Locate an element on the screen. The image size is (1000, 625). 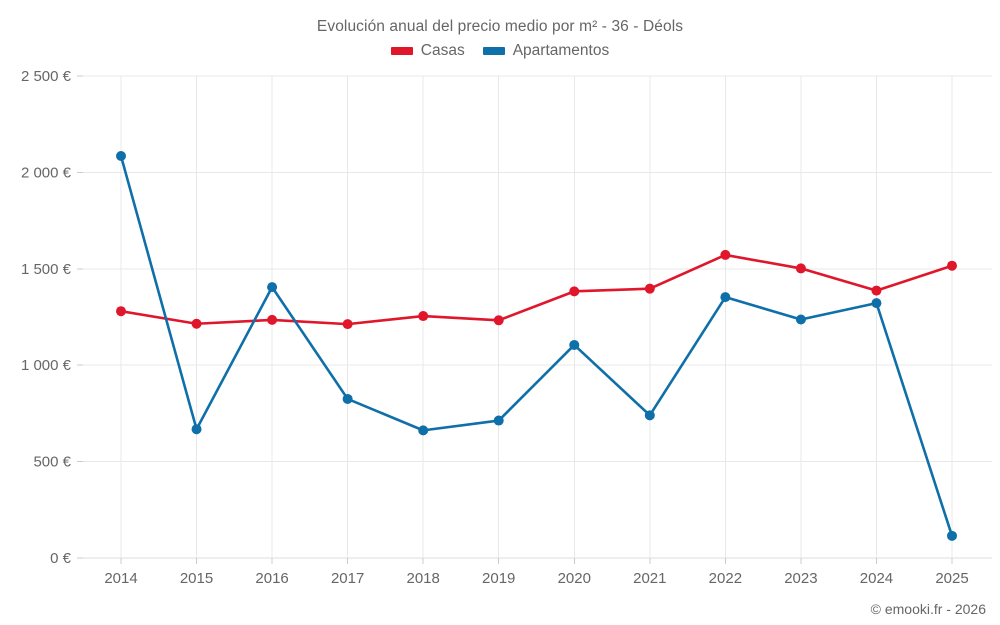
x-tick-label: 2021 is located at coordinates (649, 578).